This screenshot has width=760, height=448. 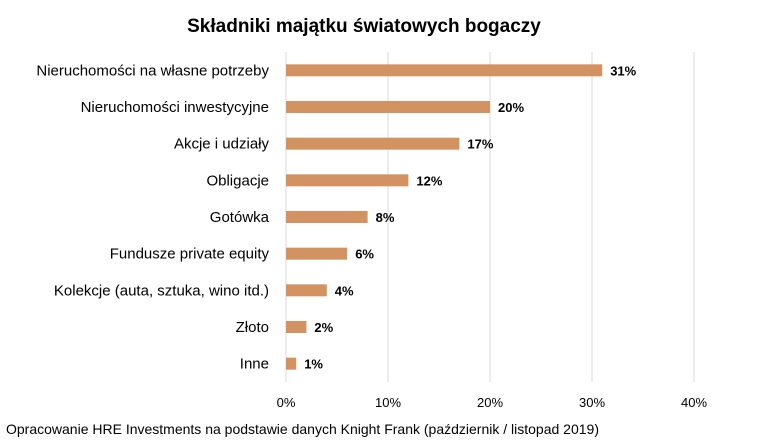 What do you see at coordinates (385, 217) in the screenshot?
I see `data-label: 8%` at bounding box center [385, 217].